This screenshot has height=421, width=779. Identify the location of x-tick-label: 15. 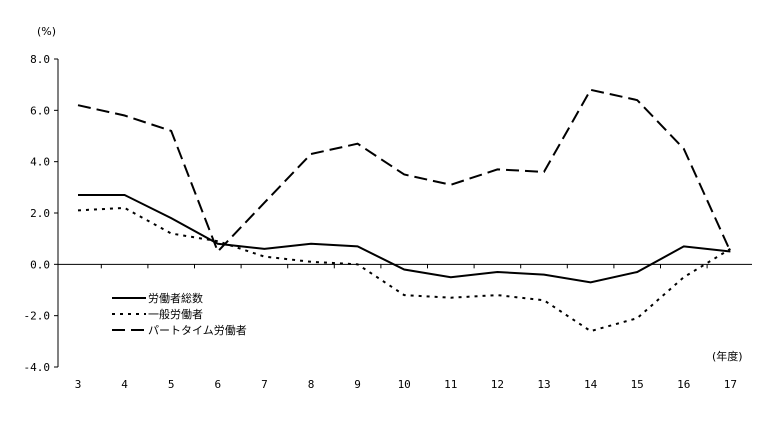
(637, 384).